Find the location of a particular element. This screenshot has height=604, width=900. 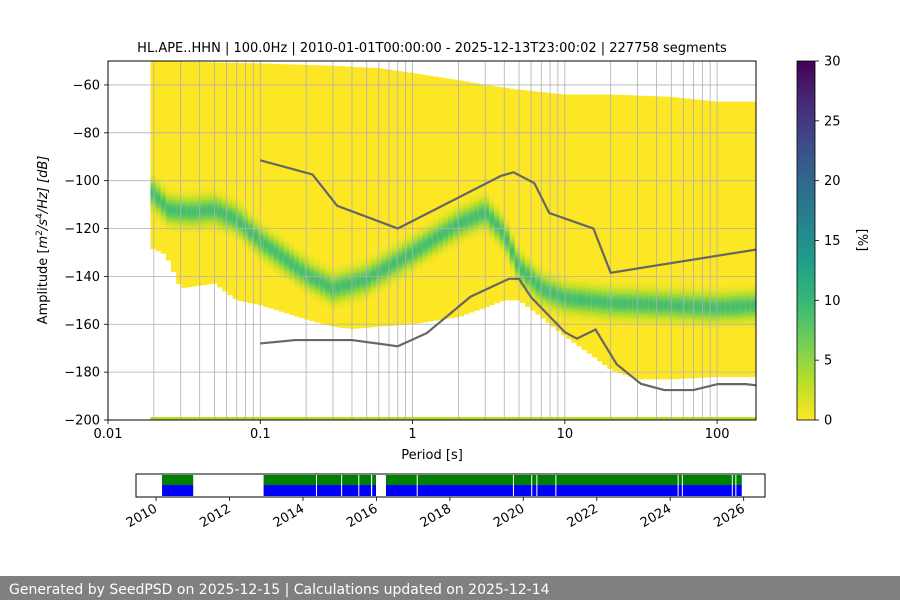

timeline-frame is located at coordinates (450, 485).